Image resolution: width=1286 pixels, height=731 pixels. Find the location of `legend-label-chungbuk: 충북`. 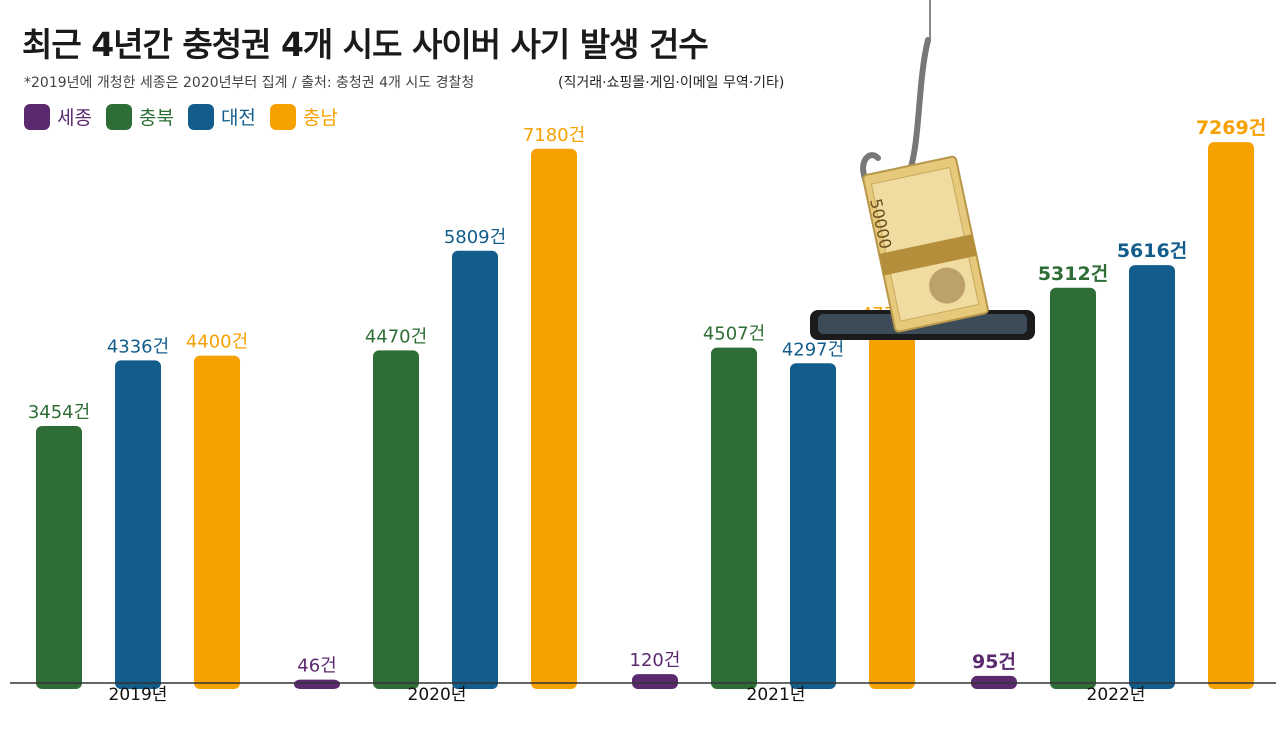

legend-label-chungbuk: 충북 is located at coordinates (156, 118).